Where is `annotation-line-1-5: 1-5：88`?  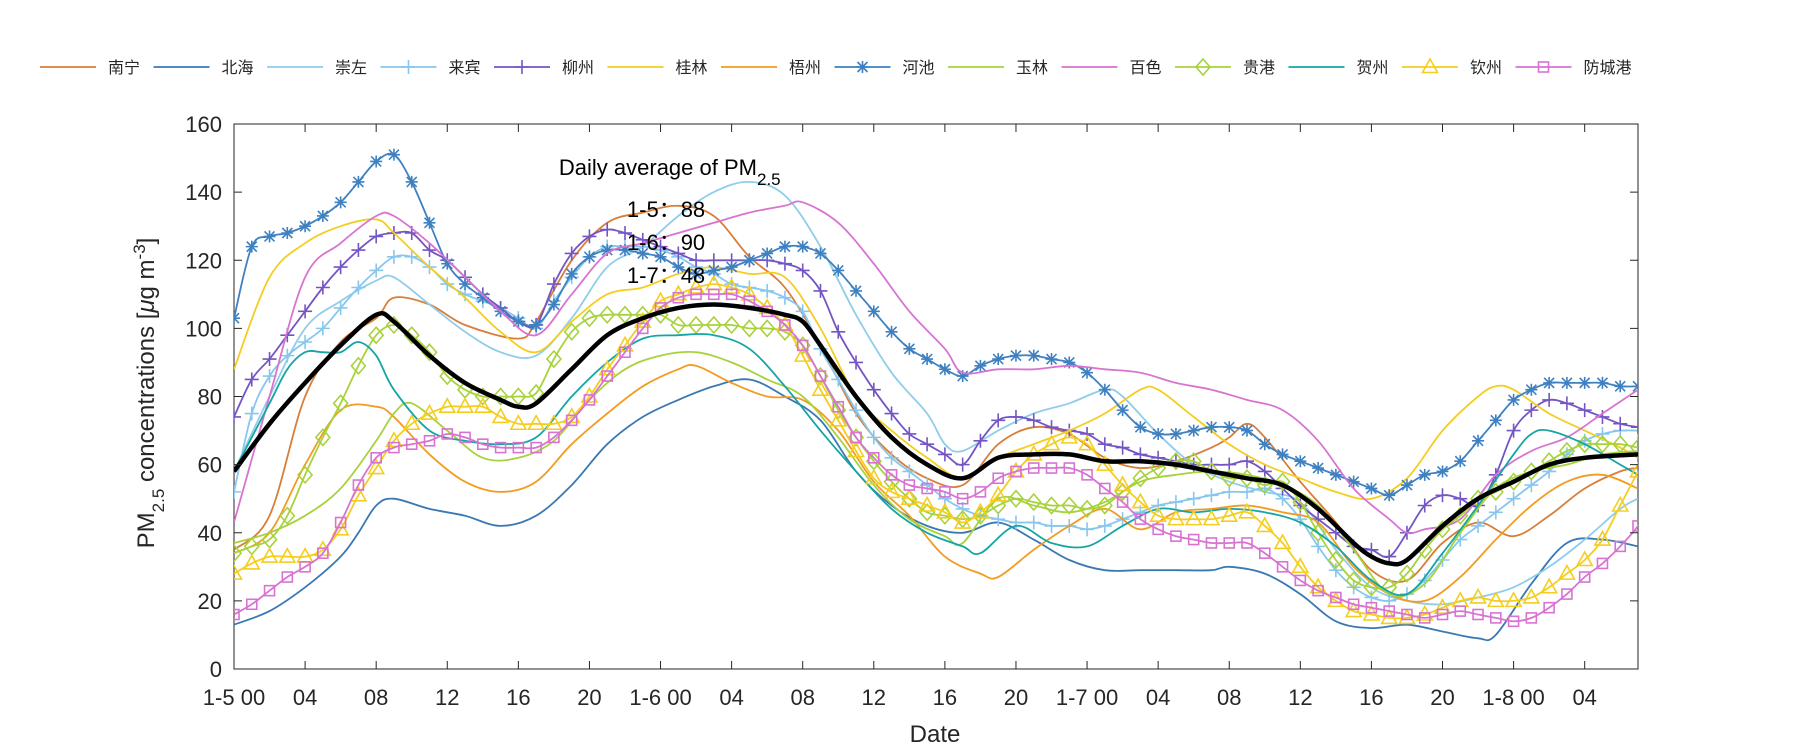 annotation-line-1-5: 1-5：88 is located at coordinates (666, 209).